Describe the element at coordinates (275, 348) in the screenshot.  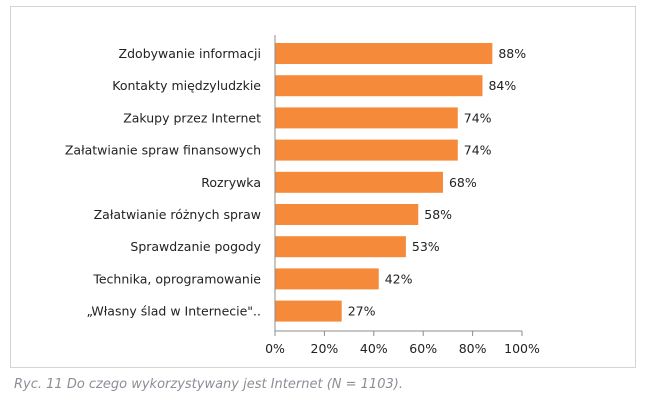
I see `x-tick-label: 0%` at that location.